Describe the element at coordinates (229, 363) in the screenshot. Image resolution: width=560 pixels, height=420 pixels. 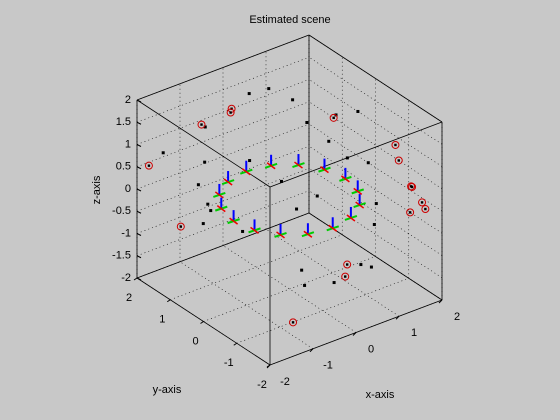
I see `y-tick-label: -1` at that location.